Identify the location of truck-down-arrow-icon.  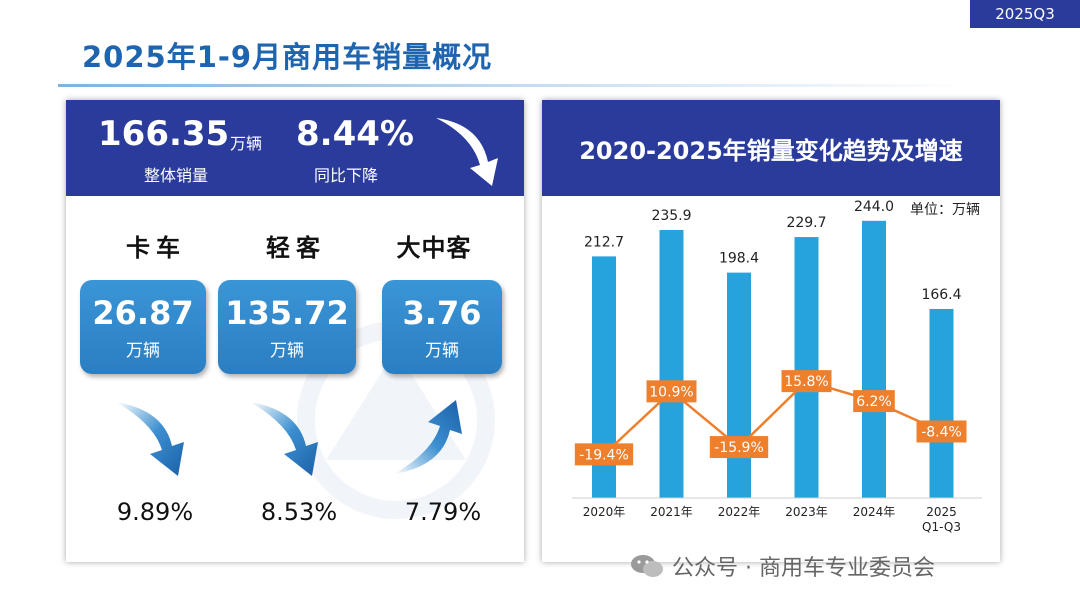
(150, 439).